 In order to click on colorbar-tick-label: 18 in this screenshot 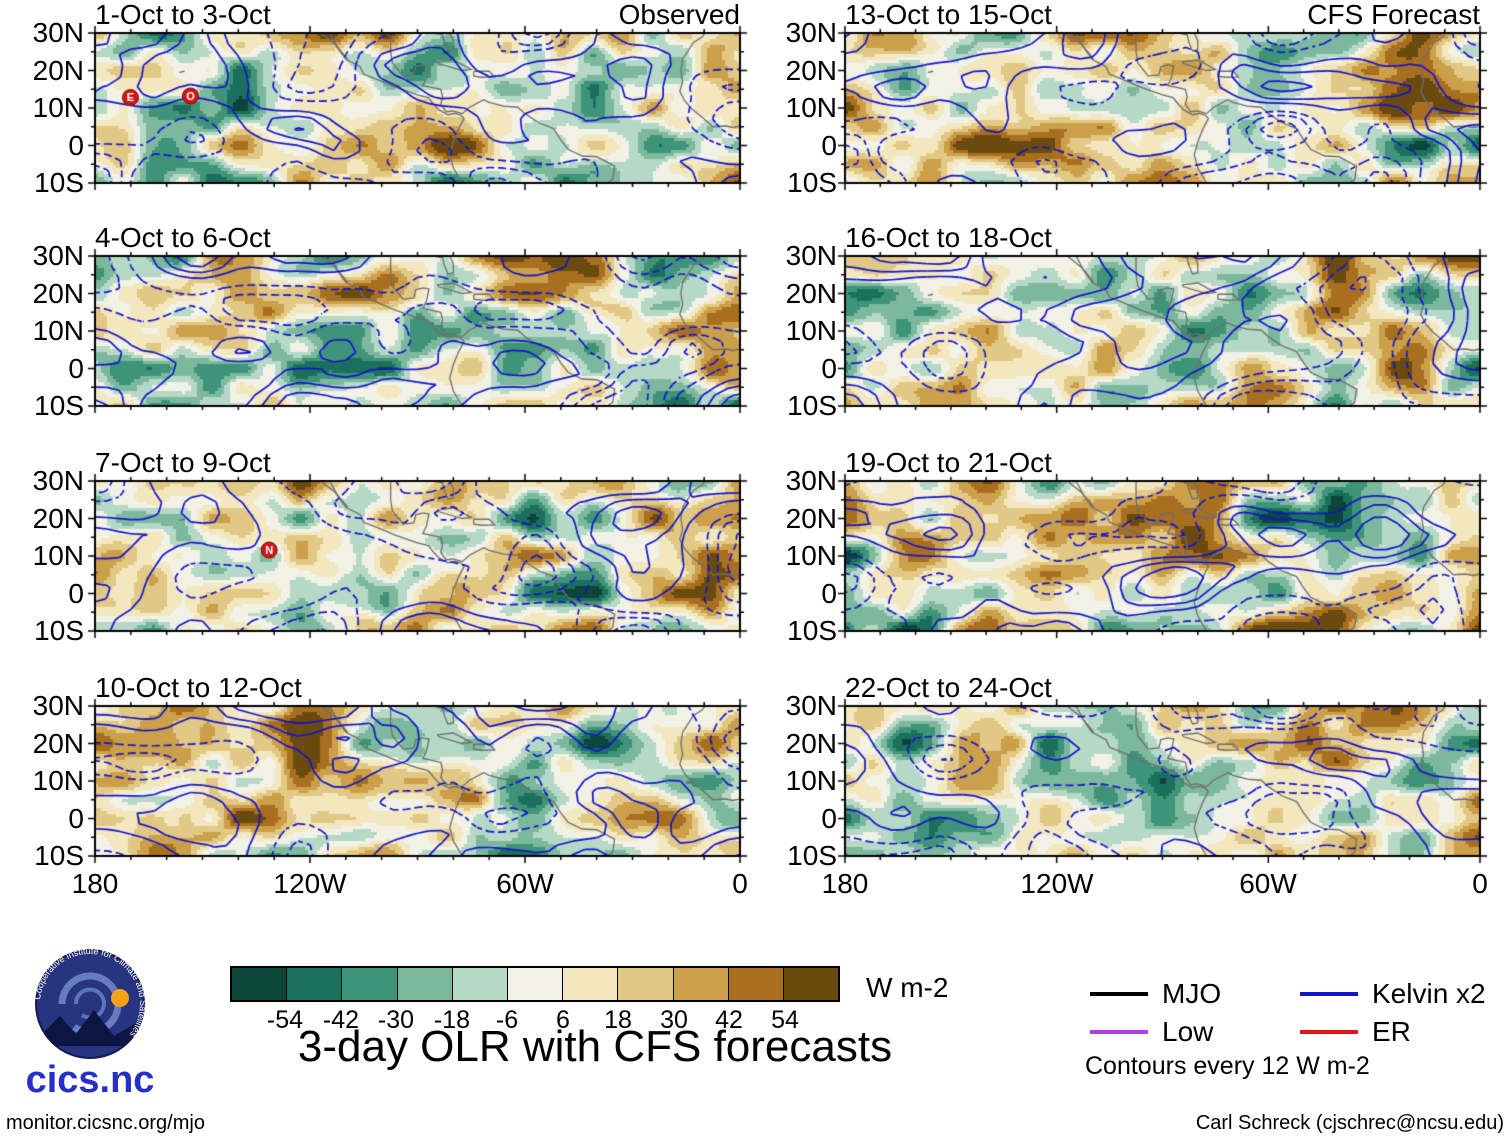, I will do `click(618, 1020)`.